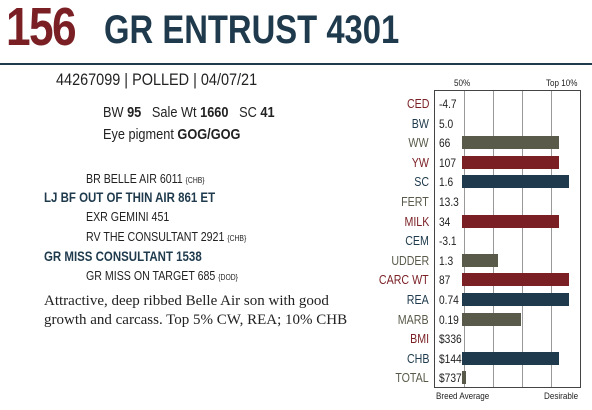  I want to click on chart-header-right: Top 10%, so click(562, 83).